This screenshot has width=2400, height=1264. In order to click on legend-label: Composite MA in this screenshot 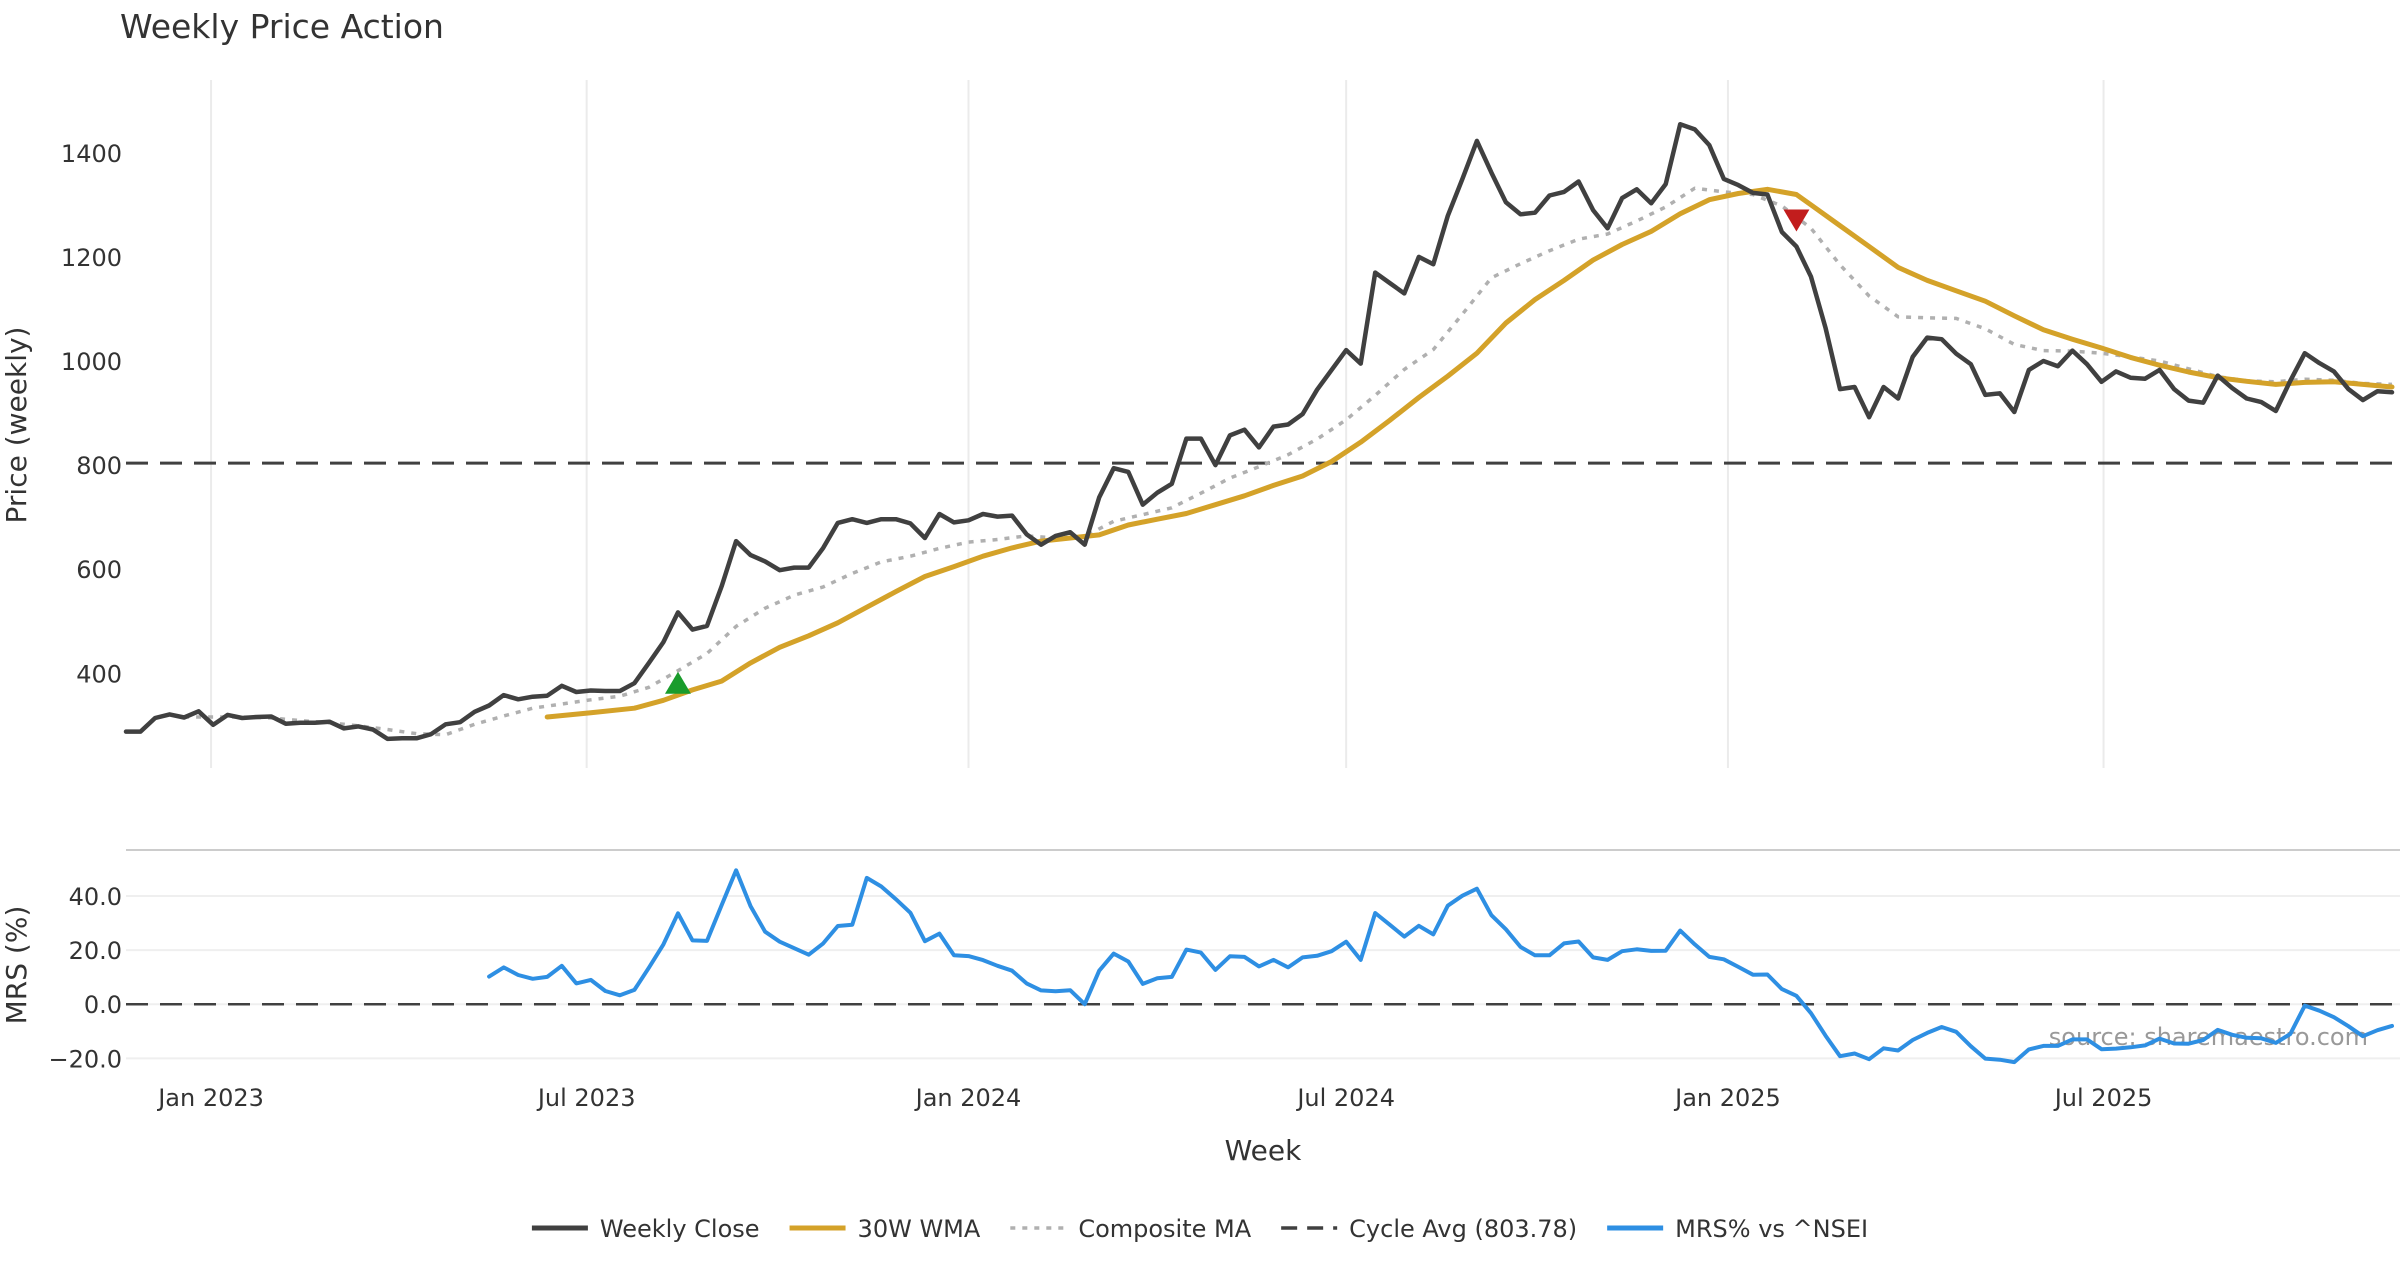, I will do `click(1164, 1229)`.